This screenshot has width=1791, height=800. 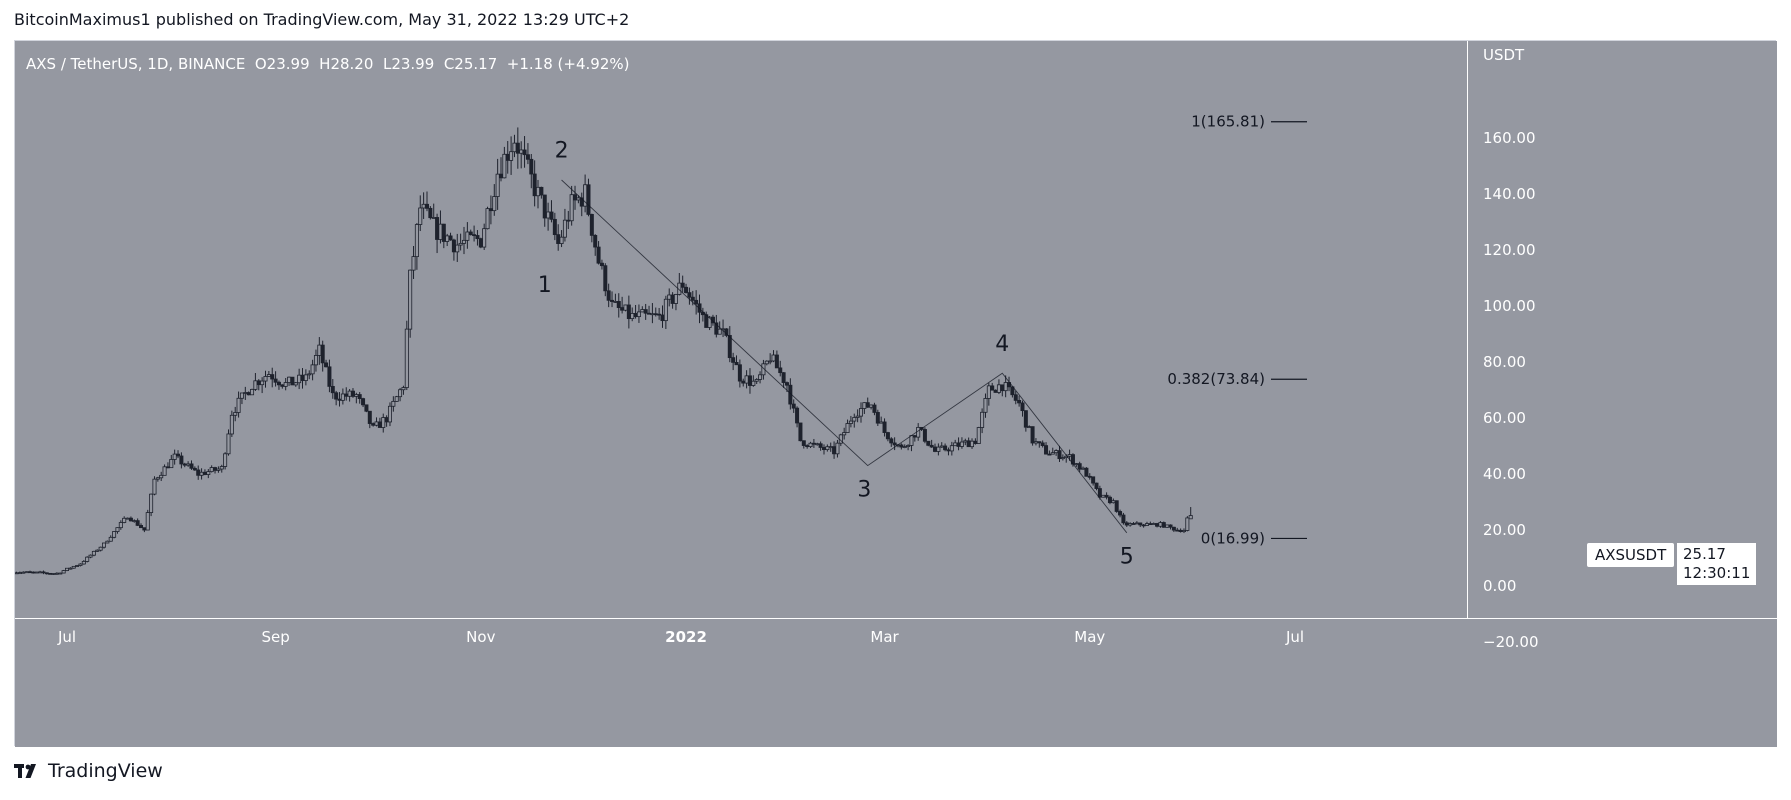 What do you see at coordinates (1631, 555) in the screenshot?
I see `symbol-price-tag: AXSUSDT` at bounding box center [1631, 555].